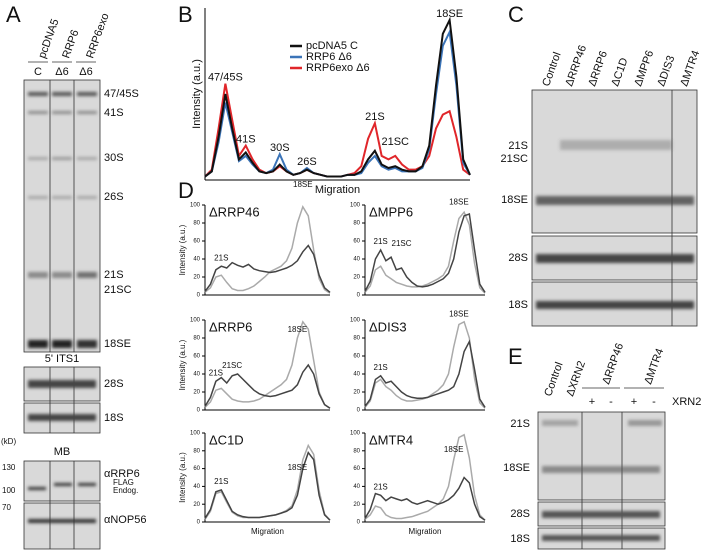 The width and height of the screenshot is (709, 551). I want to click on lane-label: pcDNA5, so click(48, 38).